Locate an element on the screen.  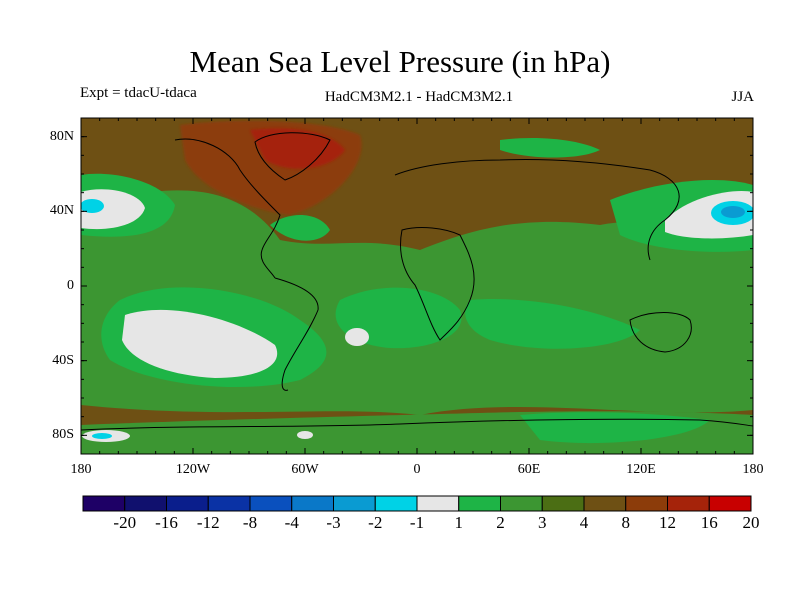
colorbar-level-label: 12 is located at coordinates (667, 522).